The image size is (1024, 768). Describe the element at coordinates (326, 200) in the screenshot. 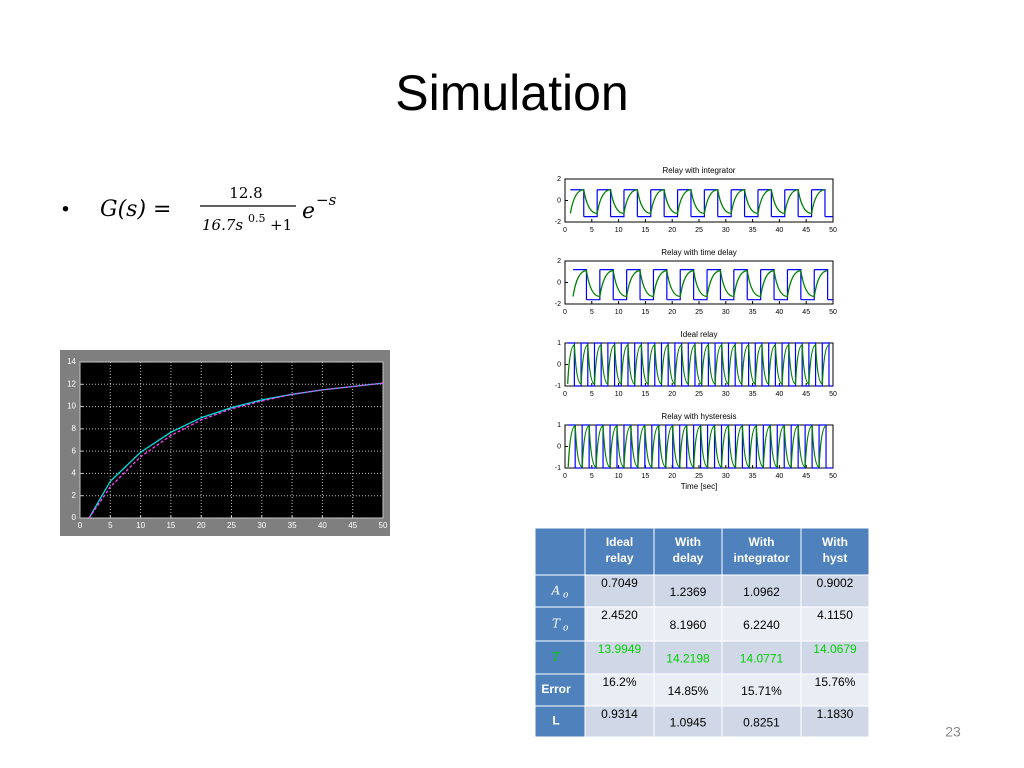

I see `exp-power: −s` at that location.